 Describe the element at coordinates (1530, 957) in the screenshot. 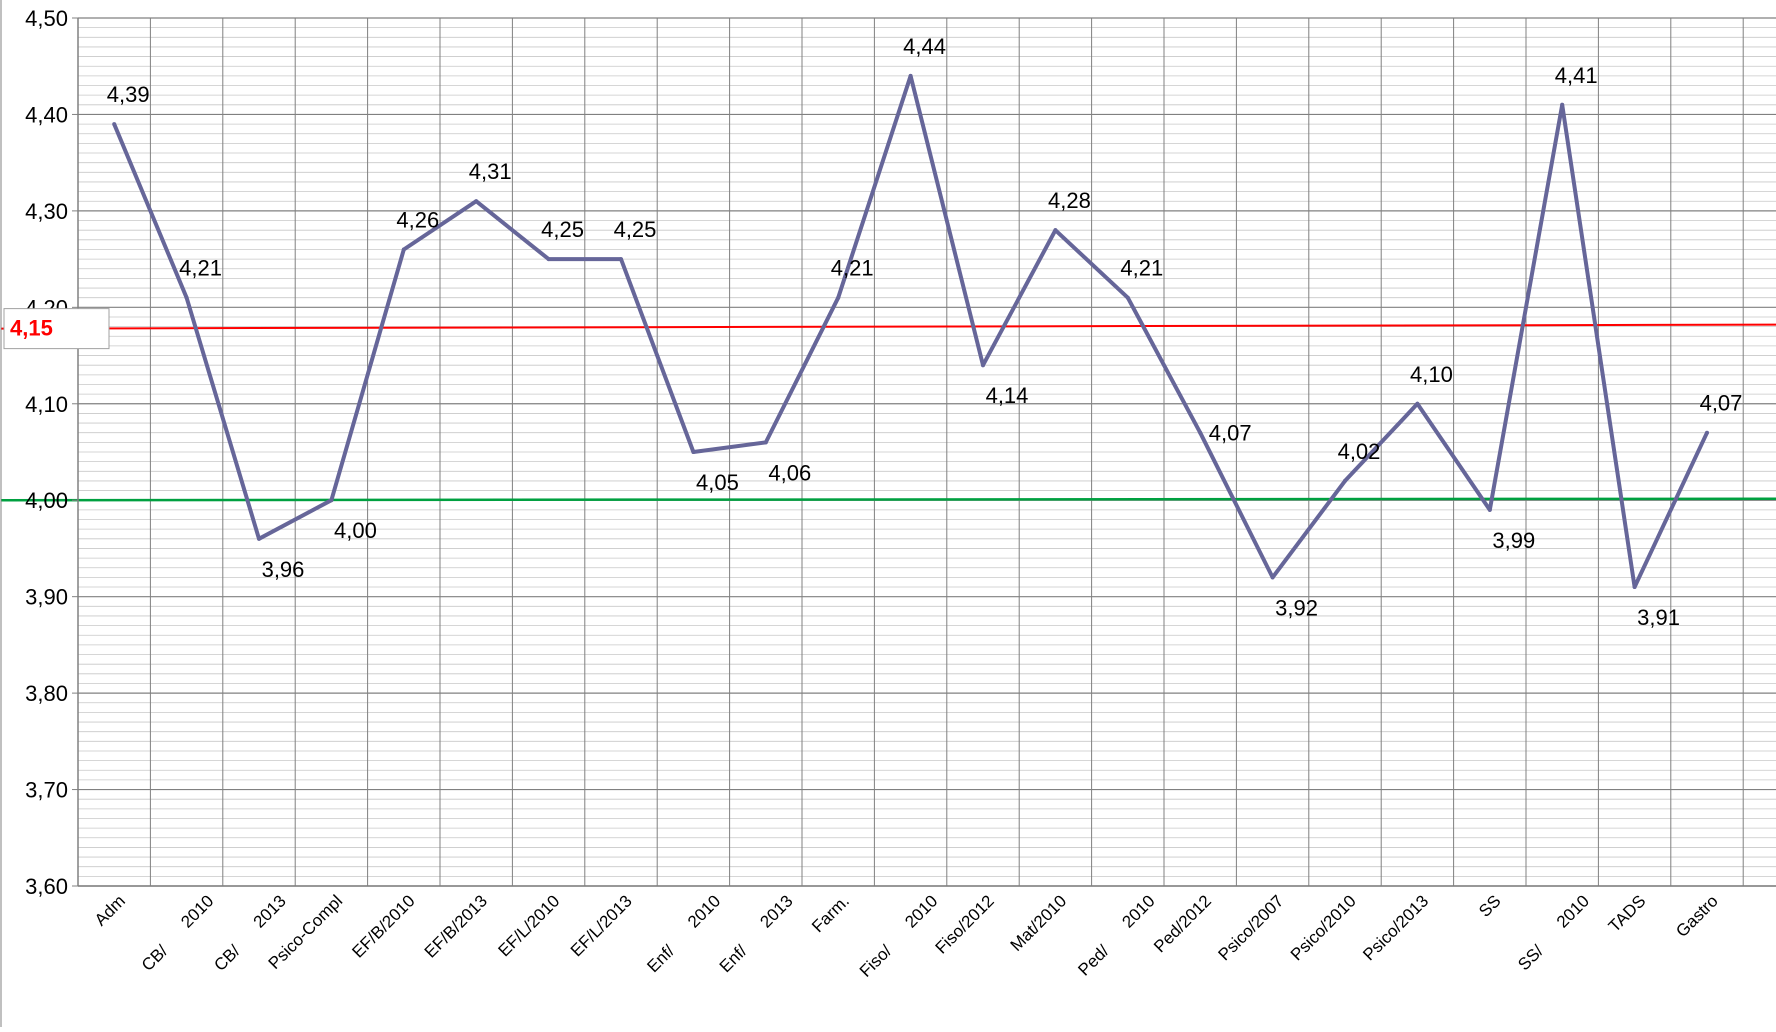

I see `x-tick-label: SS/` at that location.